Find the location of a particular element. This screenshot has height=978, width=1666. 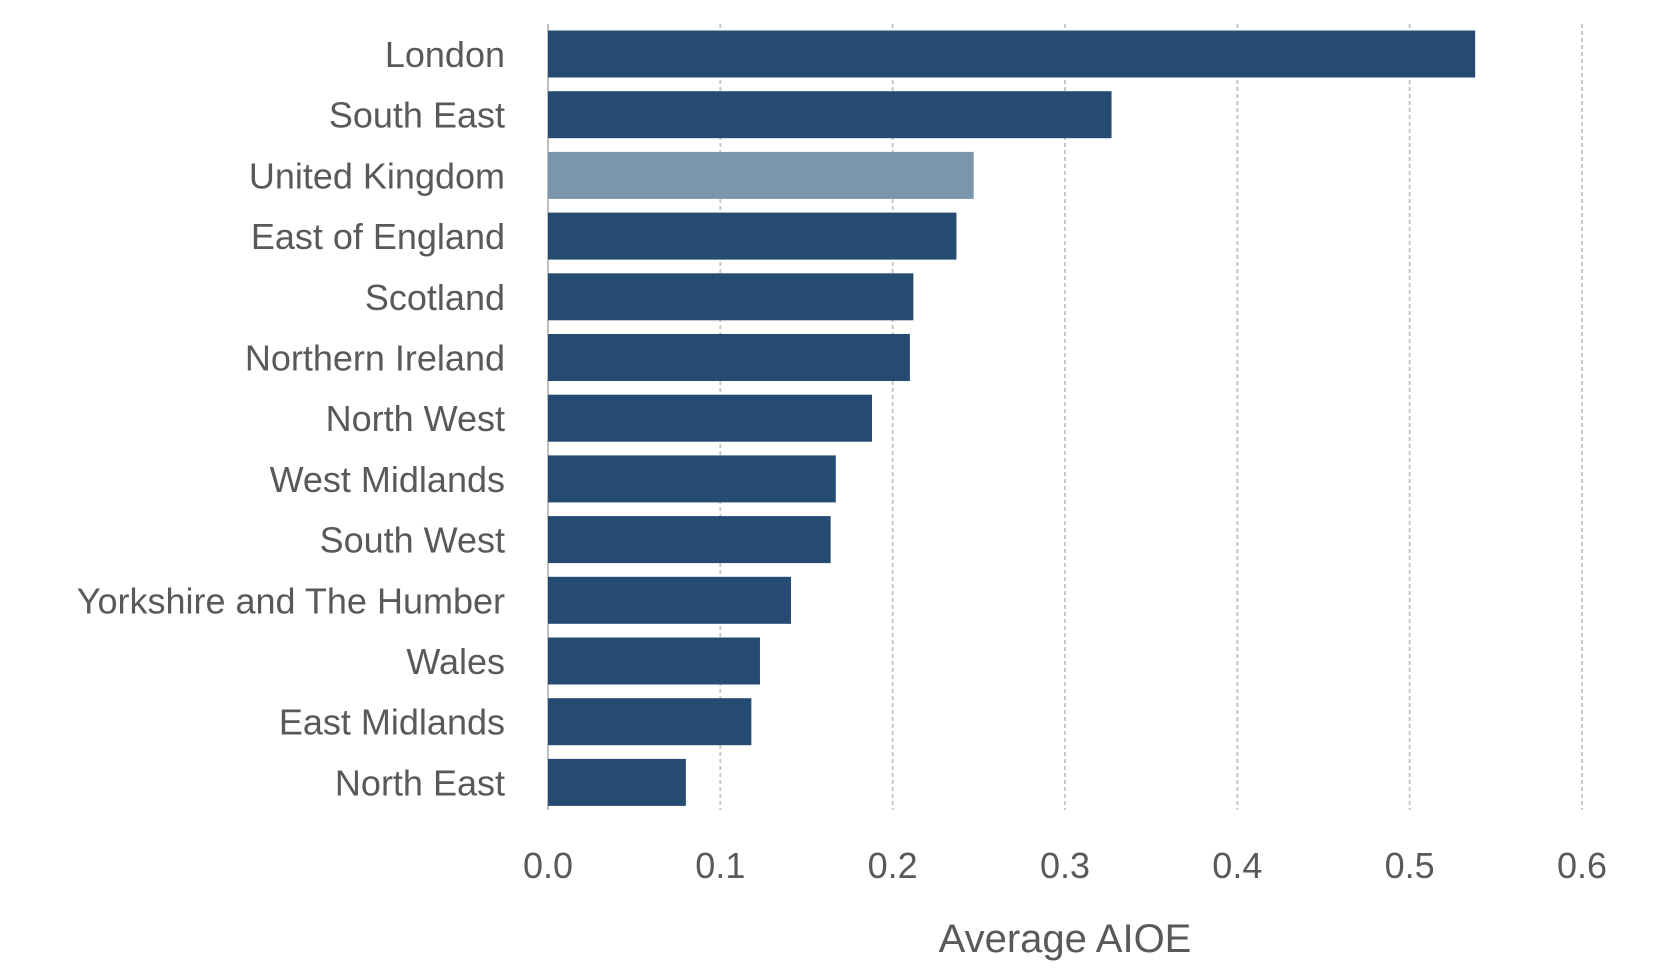

bar-south-east is located at coordinates (830, 115).